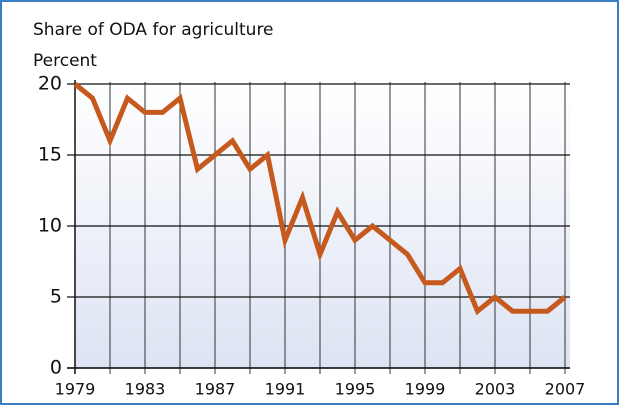 The height and width of the screenshot is (405, 619). Describe the element at coordinates (50, 155) in the screenshot. I see `y-tick-label: 15` at that location.